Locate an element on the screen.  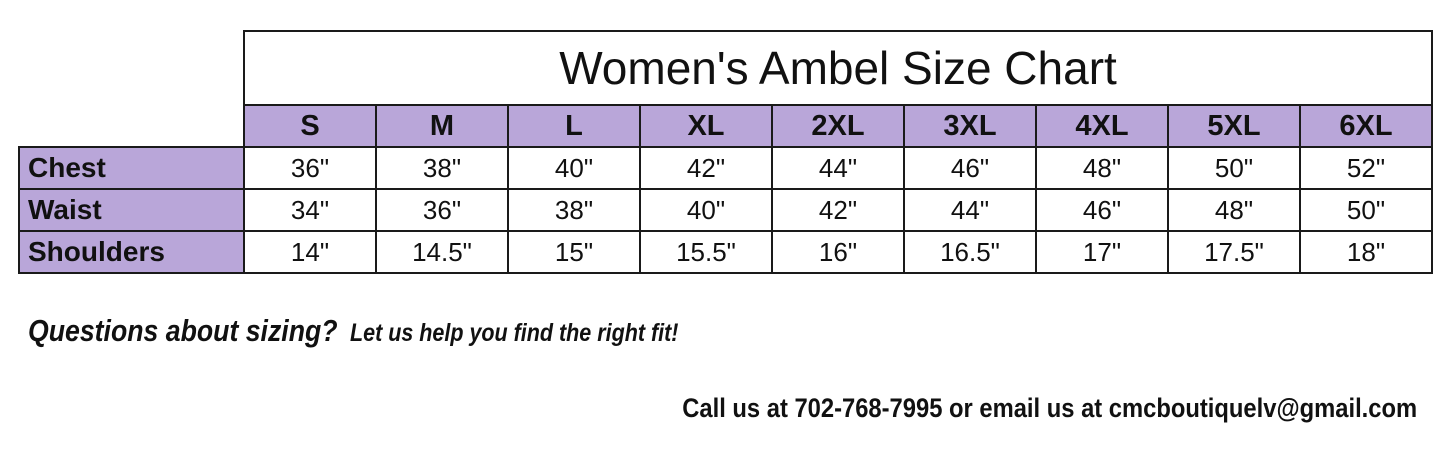
chart-title: Women's Ambel Size Chart is located at coordinates (838, 68).